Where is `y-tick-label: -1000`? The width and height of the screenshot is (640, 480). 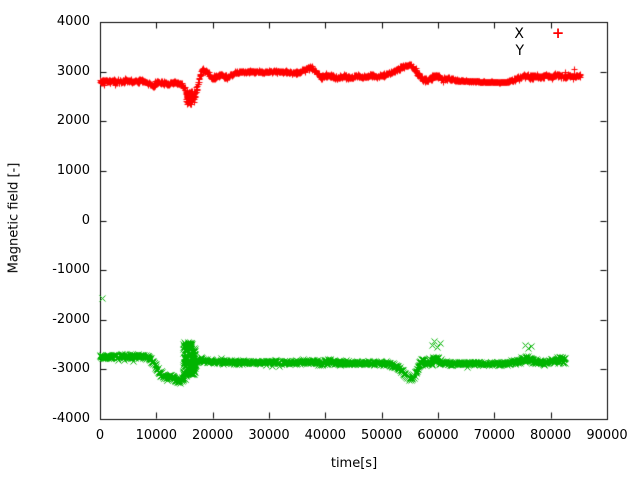 y-tick-label: -1000 is located at coordinates (71, 270).